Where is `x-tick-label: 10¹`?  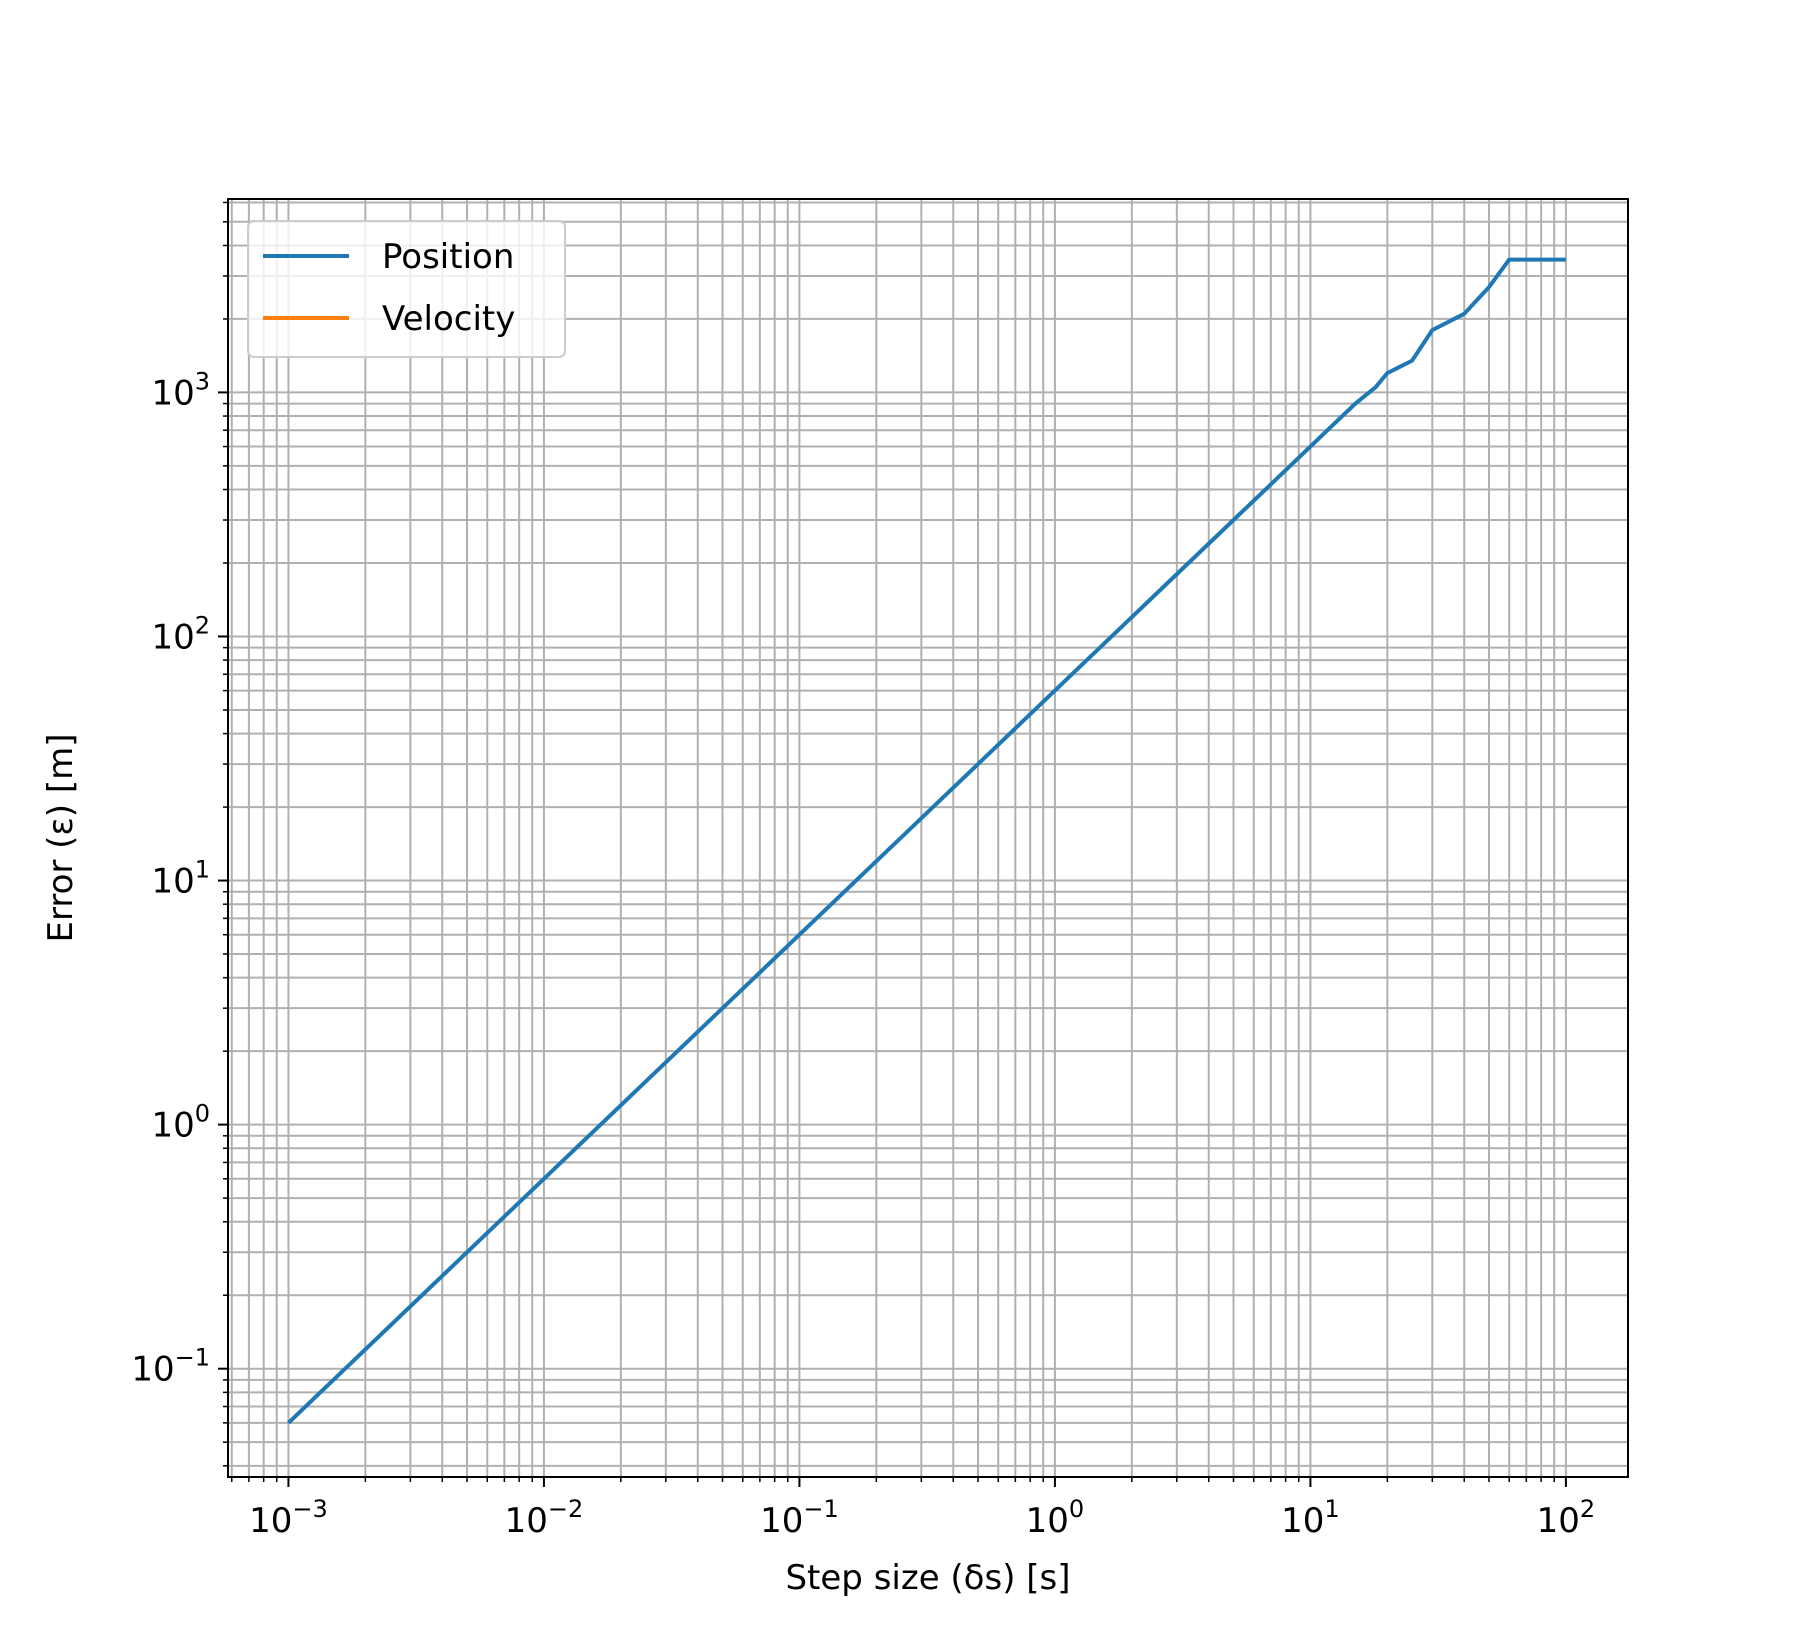
x-tick-label: 10¹ is located at coordinates (1310, 1518).